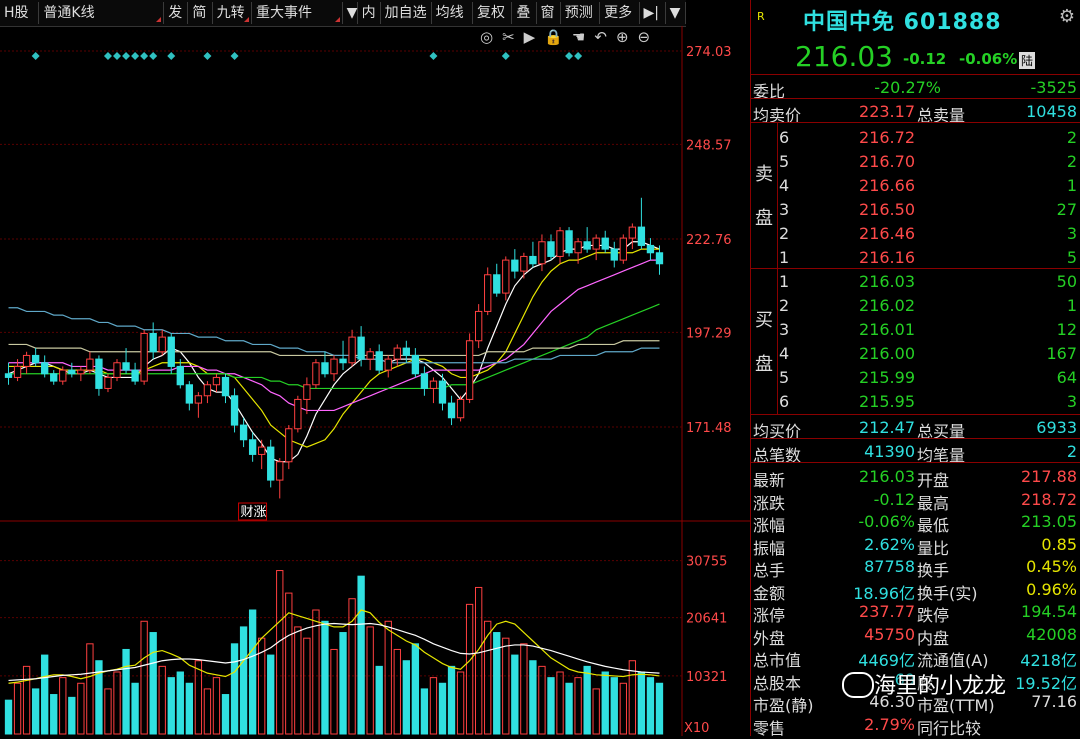  What do you see at coordinates (487, 37) in the screenshot?
I see `eye-icon: ◎` at bounding box center [487, 37].